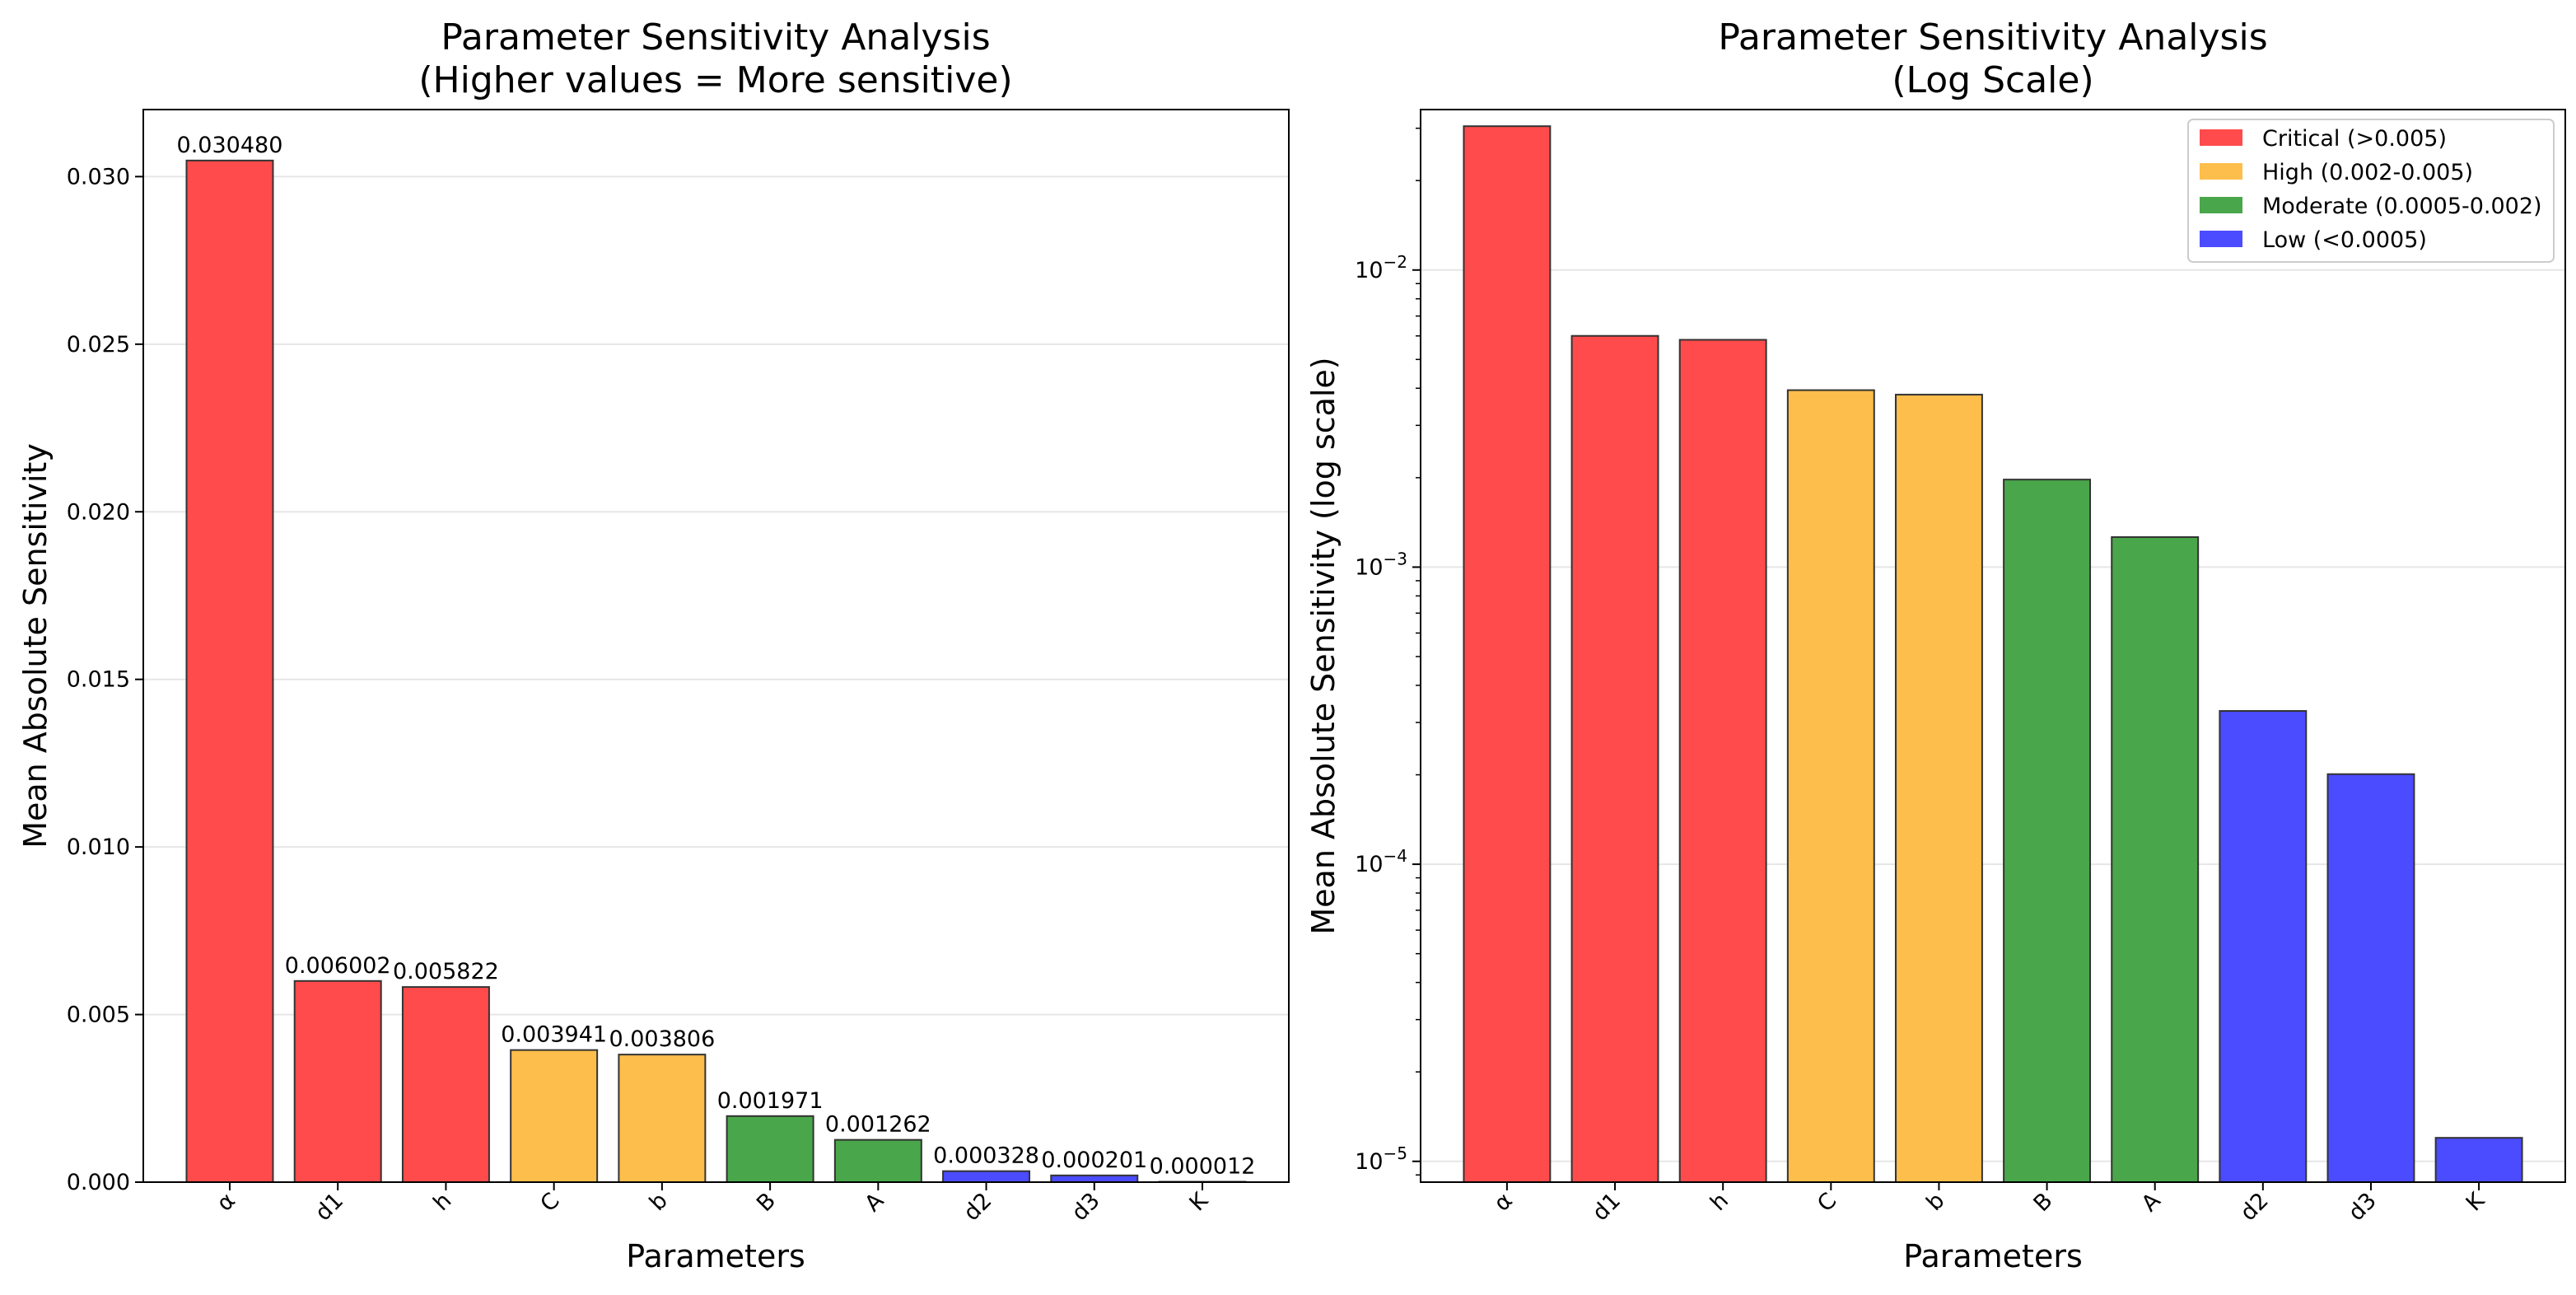  I want to click on left-y-ticks: 0.000 0.005 0.010 0.015 0.020 0.025 0.030, so click(105, 679).